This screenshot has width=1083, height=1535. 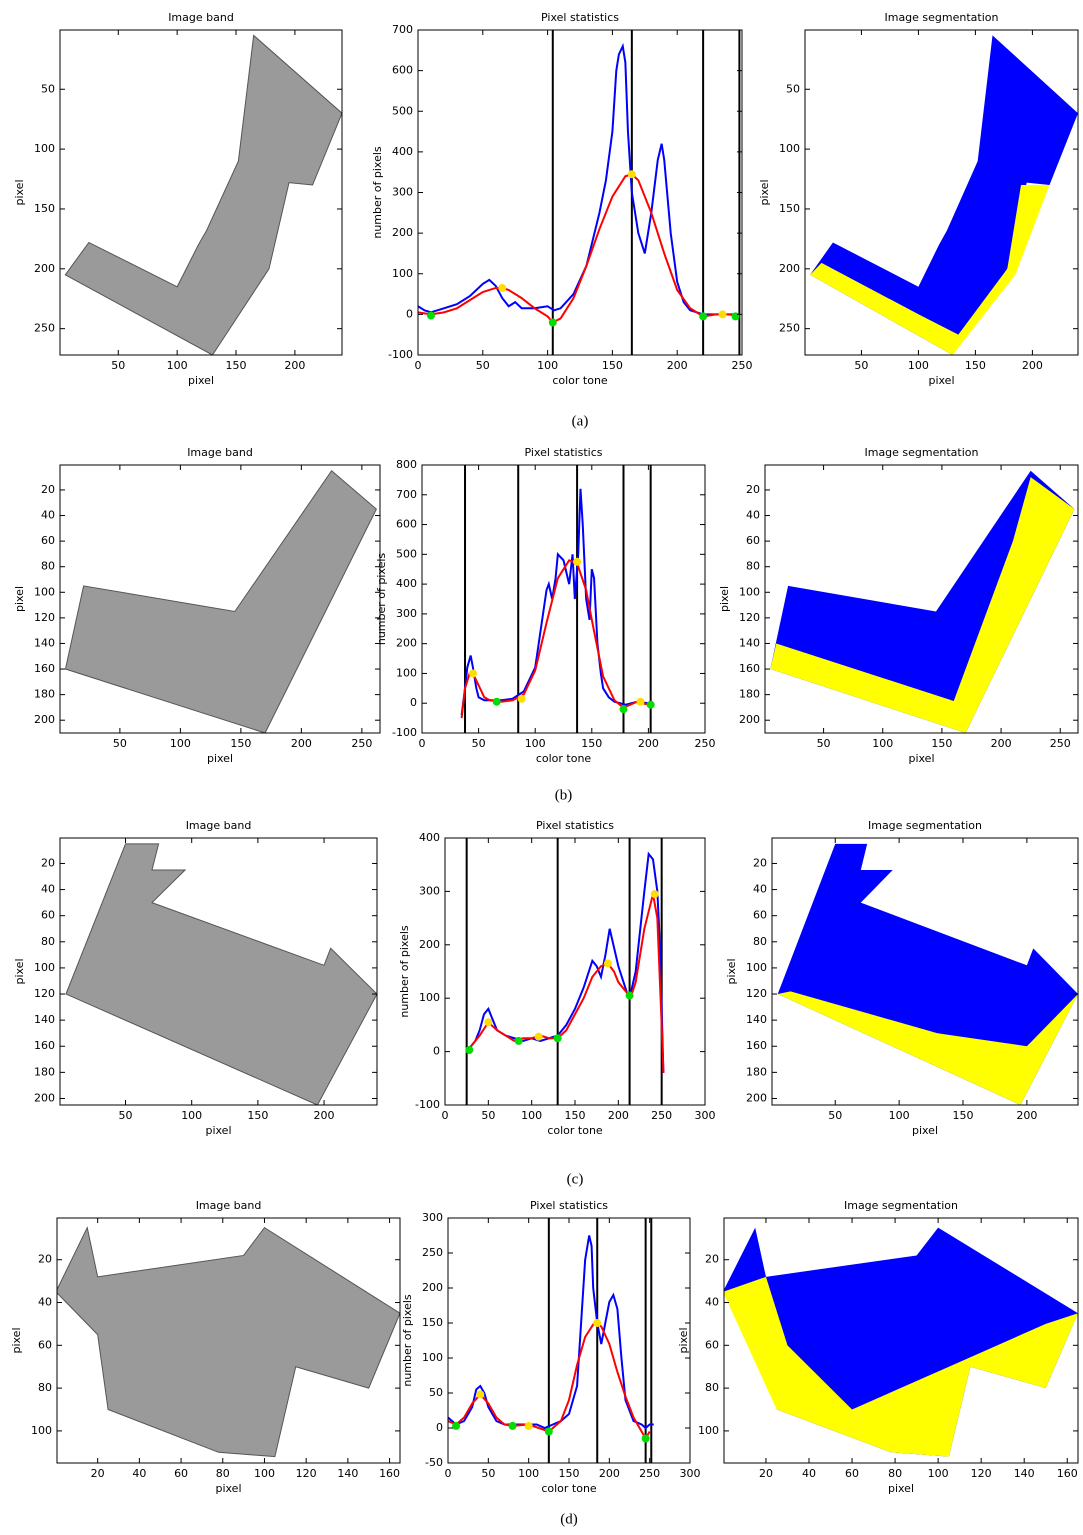 What do you see at coordinates (418, 365) in the screenshot?
I see `x-tick-label: 0` at bounding box center [418, 365].